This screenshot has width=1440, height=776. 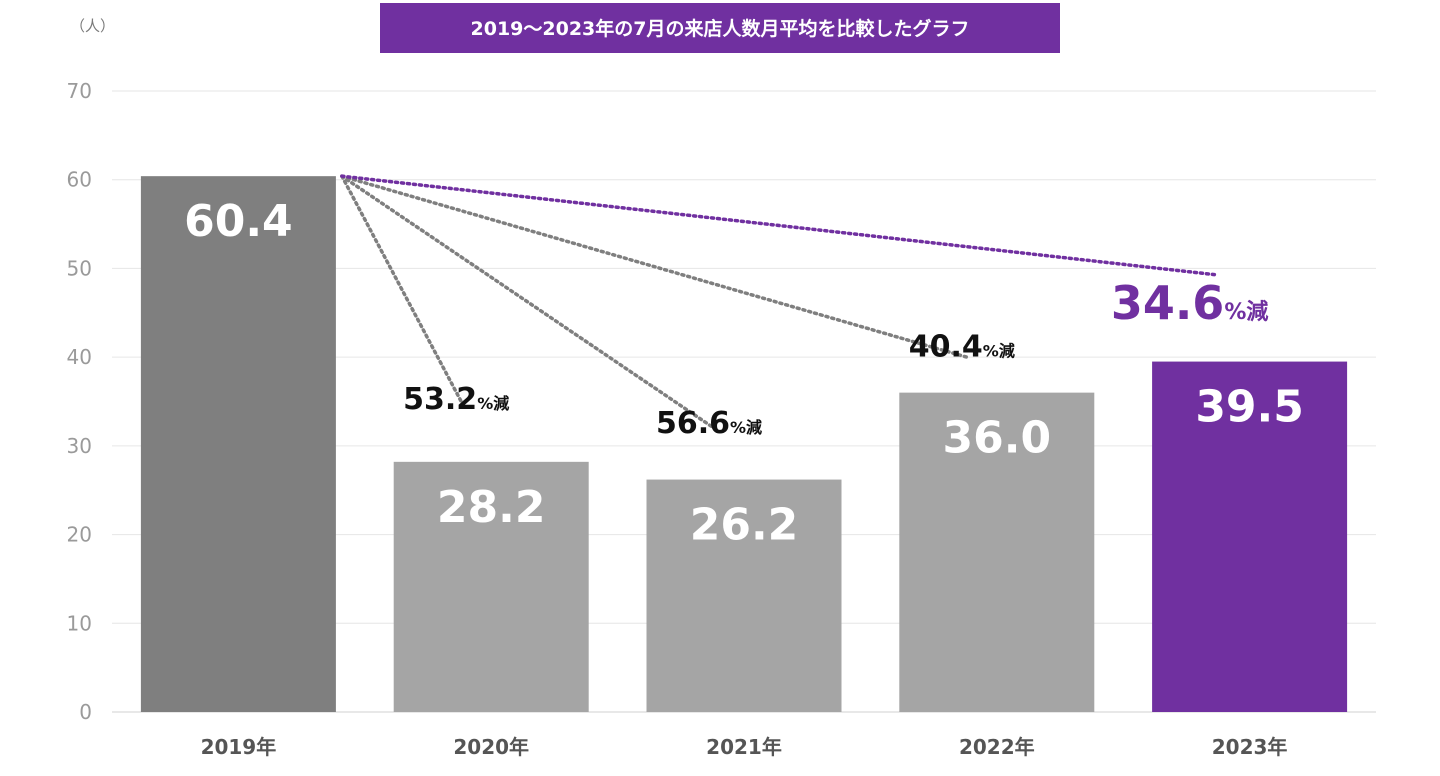 What do you see at coordinates (491, 747) in the screenshot?
I see `x-tick-label: 2020年` at bounding box center [491, 747].